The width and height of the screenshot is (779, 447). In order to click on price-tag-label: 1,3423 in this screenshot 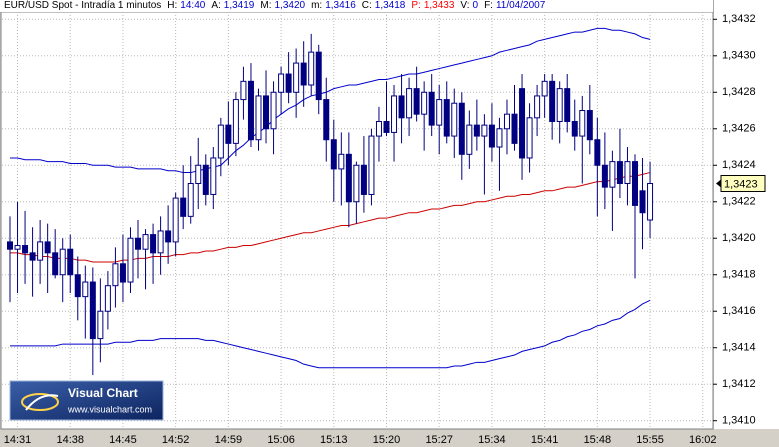, I will do `click(741, 184)`.